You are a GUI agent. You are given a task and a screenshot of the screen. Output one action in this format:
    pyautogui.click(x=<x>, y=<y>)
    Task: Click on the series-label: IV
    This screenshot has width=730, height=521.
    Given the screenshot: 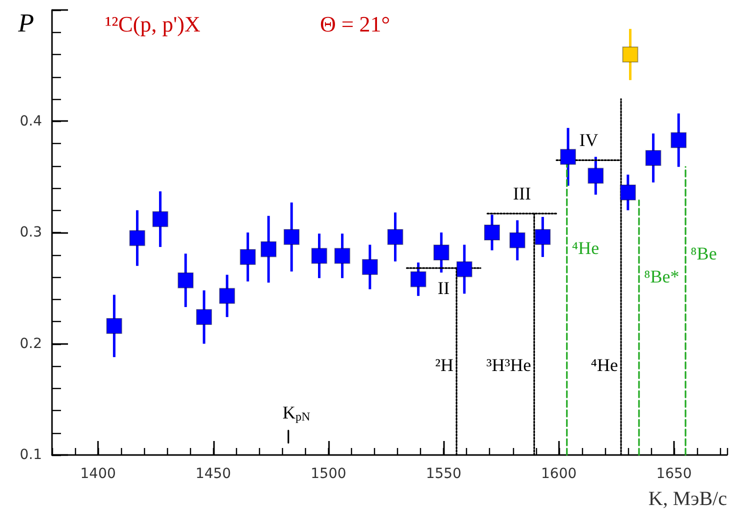 What is the action you would take?
    pyautogui.click(x=588, y=140)
    